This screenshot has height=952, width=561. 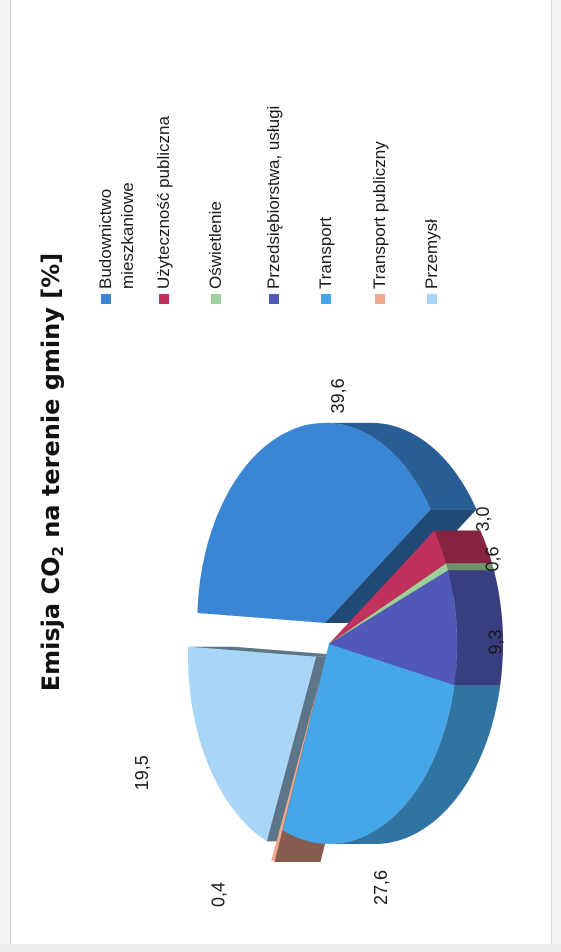 I want to click on pie-slice-transport-publiczny, so click(x=296, y=768).